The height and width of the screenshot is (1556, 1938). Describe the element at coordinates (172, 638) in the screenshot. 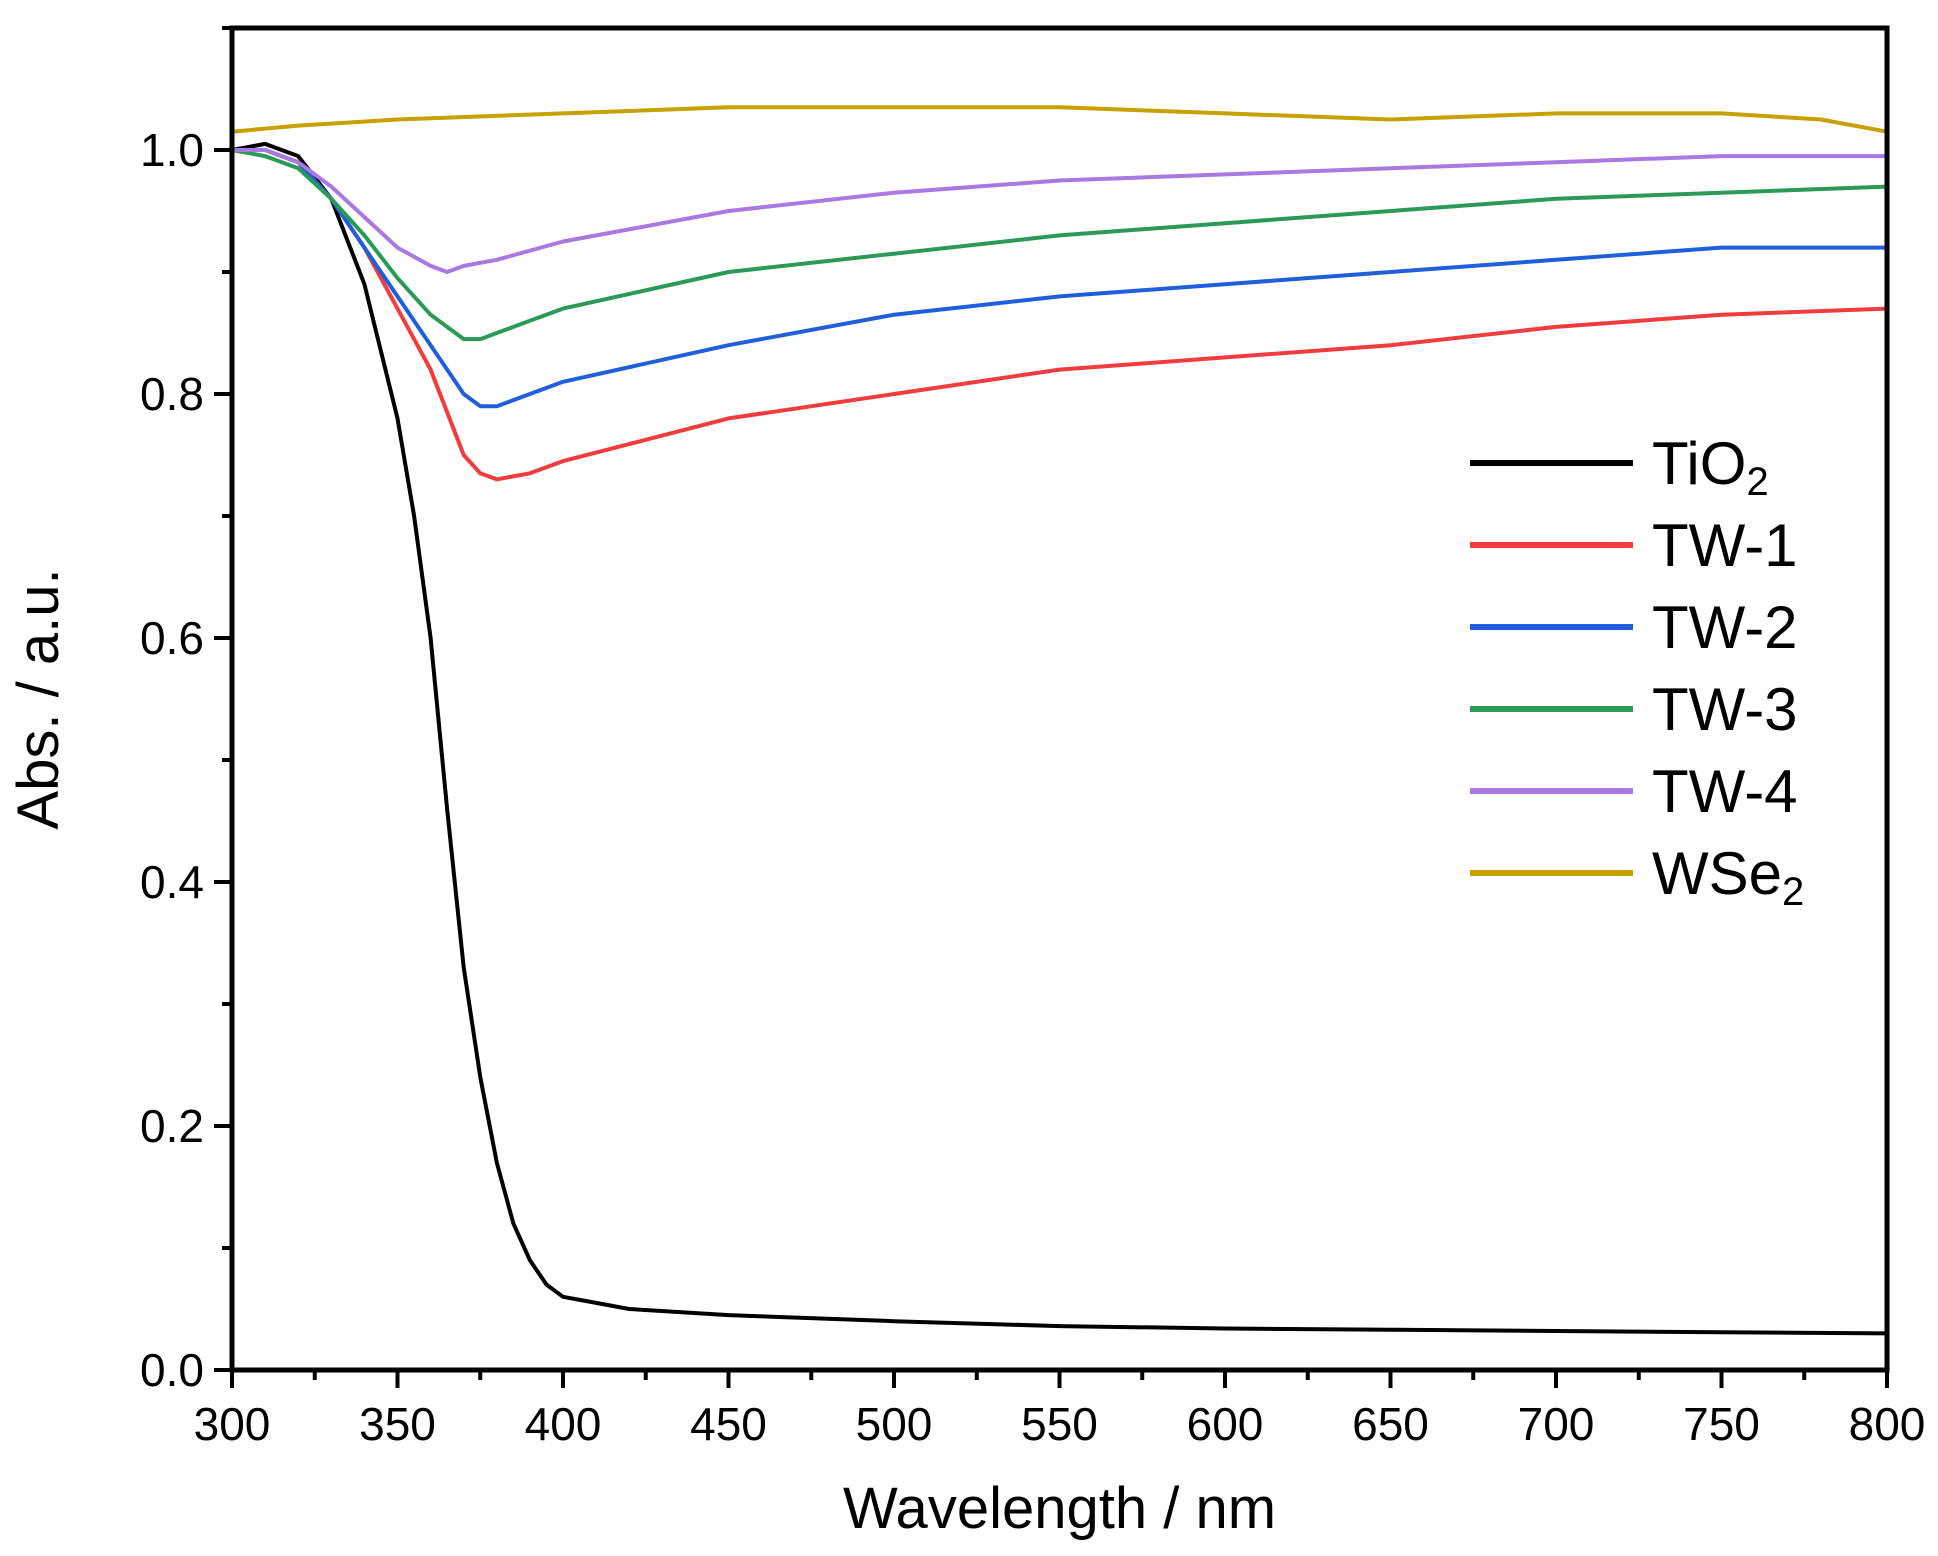

I see `y-tick-label: 0.6` at that location.